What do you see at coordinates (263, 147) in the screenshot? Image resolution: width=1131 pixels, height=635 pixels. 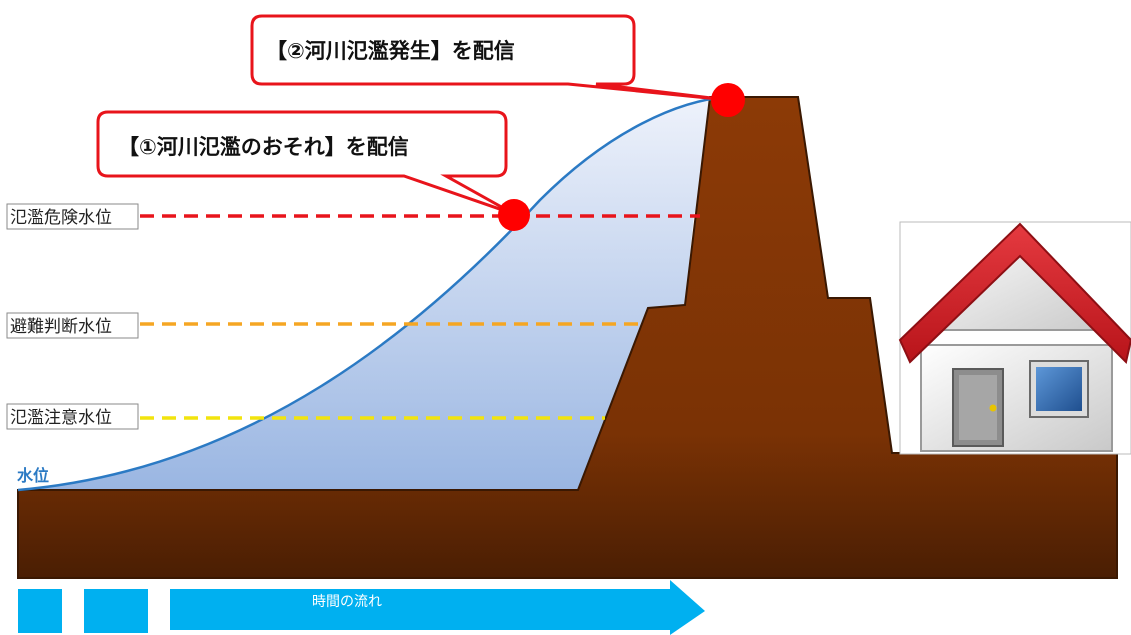 I see `callout-first-text: 【①河川氾濫のおそれ】を配信` at bounding box center [263, 147].